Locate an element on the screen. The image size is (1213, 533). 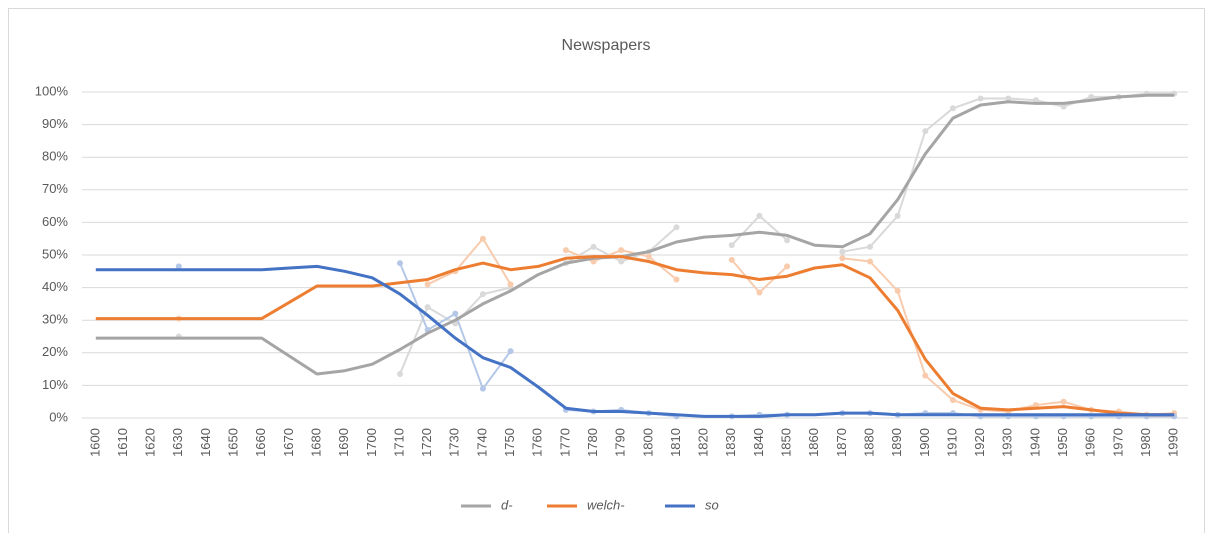
chart-title: Newspapers is located at coordinates (606, 45).